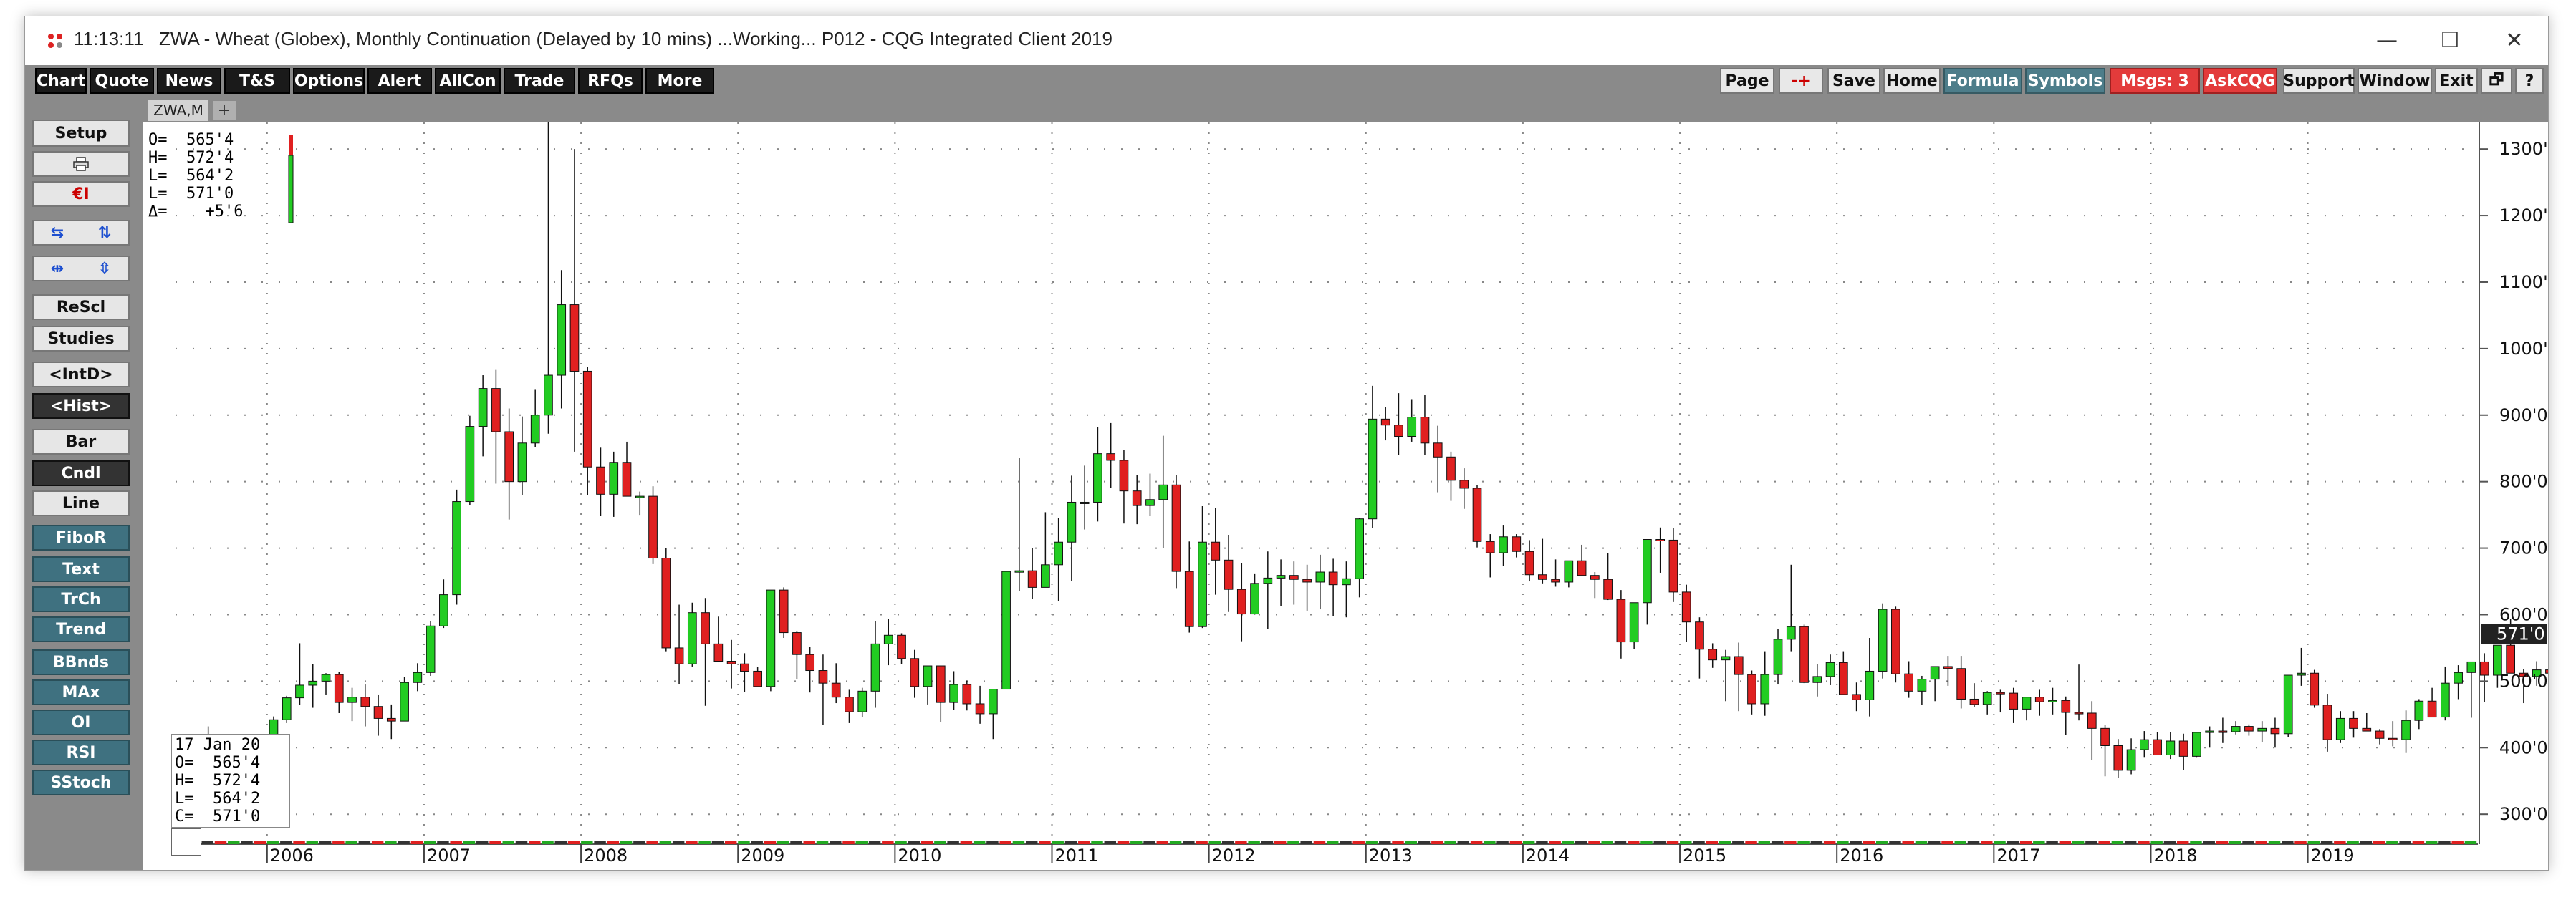  I want to click on text-tool-button: Text, so click(81, 569).